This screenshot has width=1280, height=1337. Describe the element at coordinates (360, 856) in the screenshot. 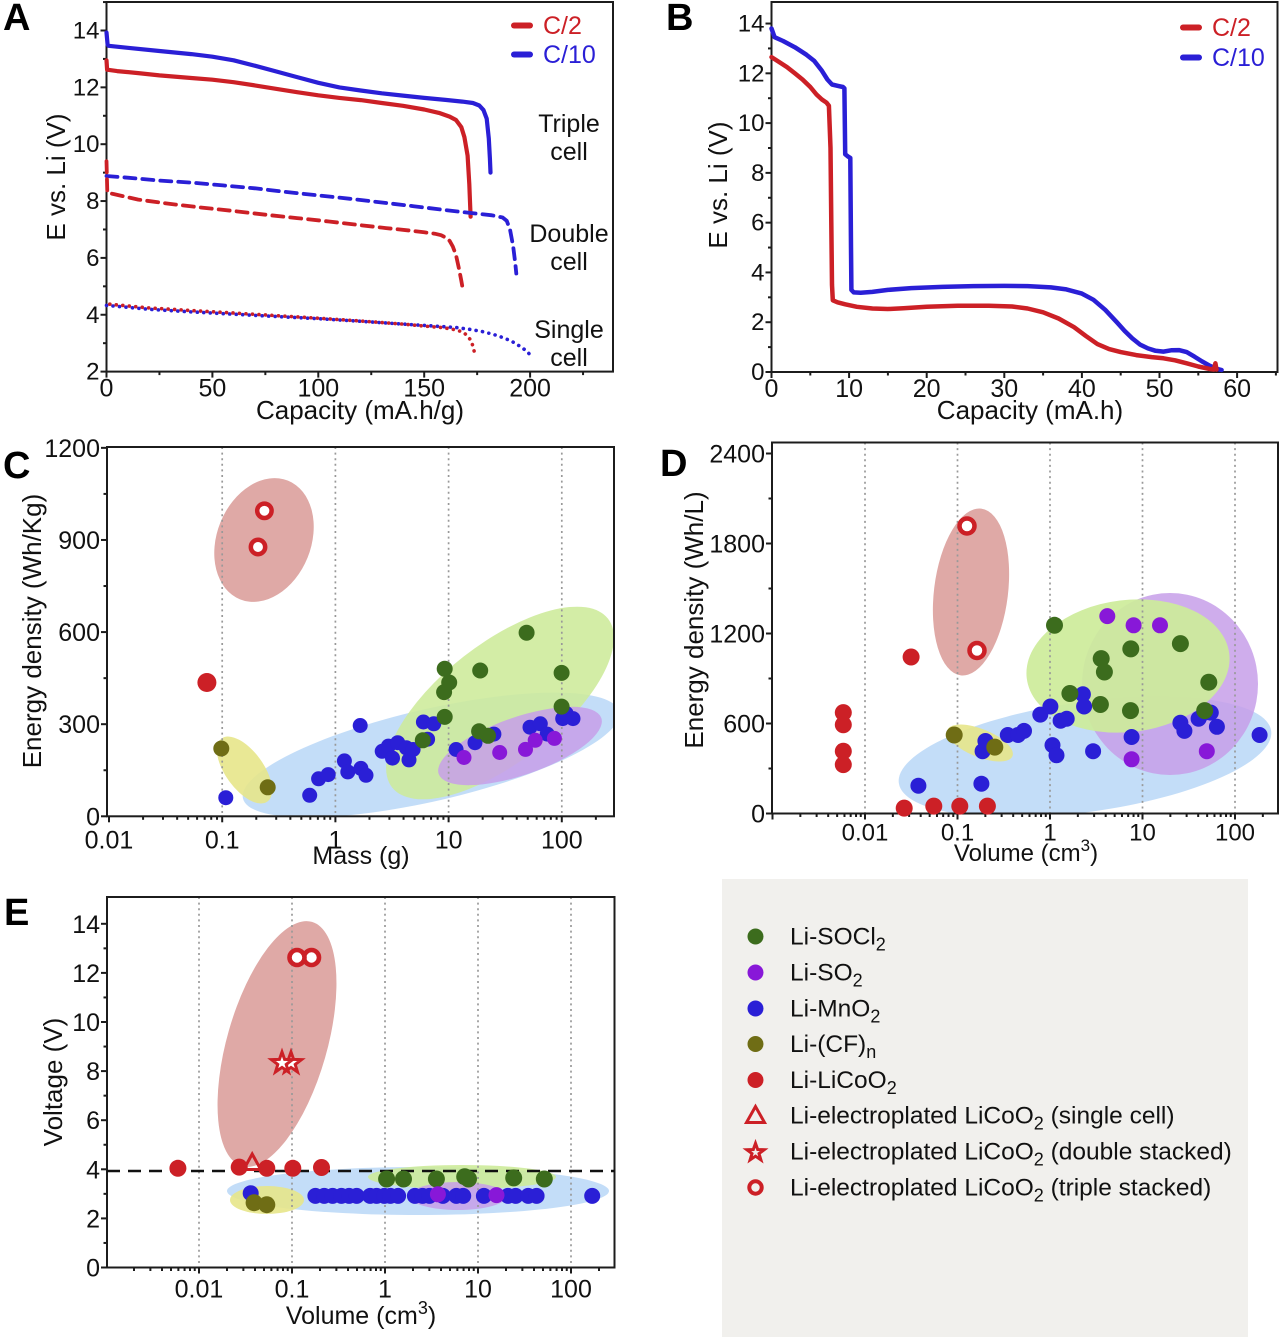

I see `svg-text: Mass (g)` at that location.